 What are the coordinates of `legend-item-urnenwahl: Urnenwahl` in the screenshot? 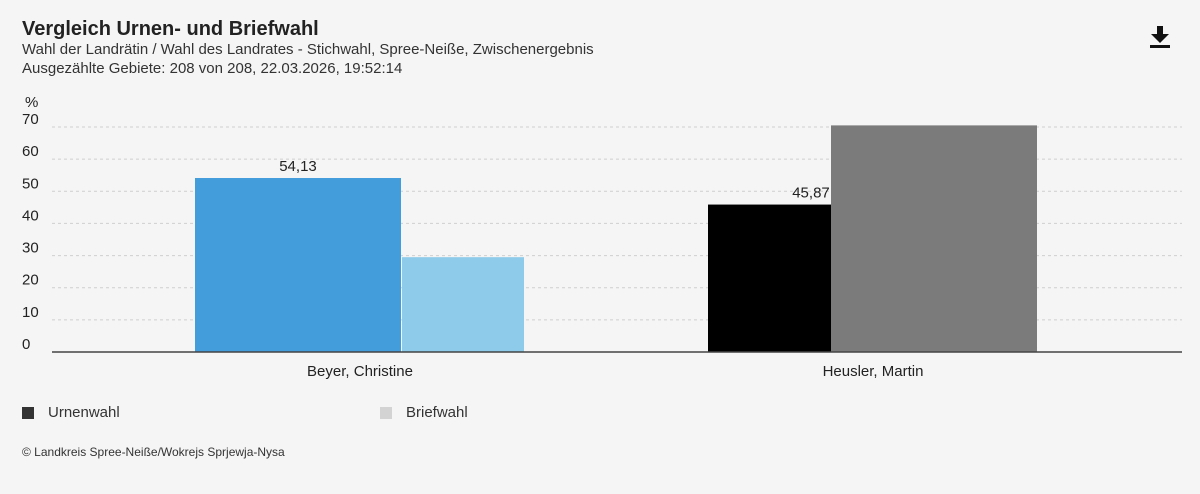 It's located at (71, 412).